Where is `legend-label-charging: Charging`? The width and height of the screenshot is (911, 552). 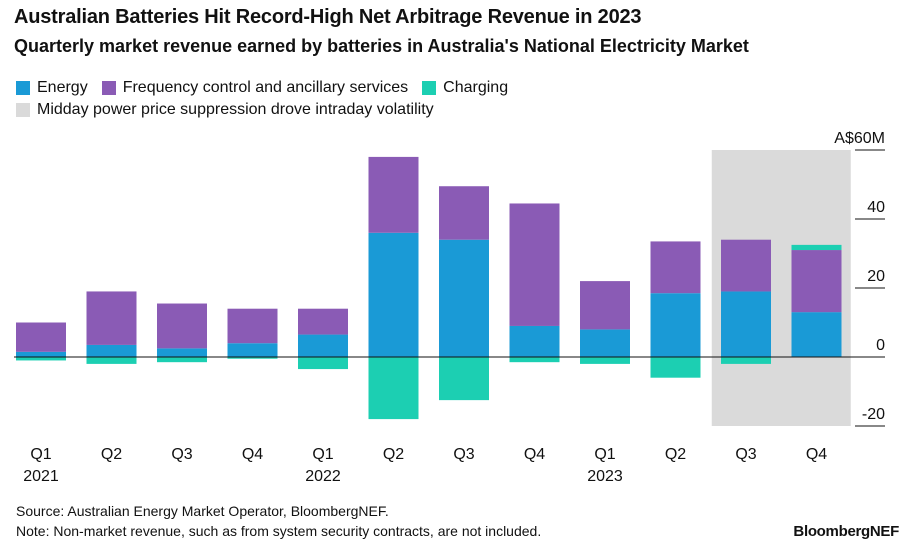 legend-label-charging: Charging is located at coordinates (476, 87).